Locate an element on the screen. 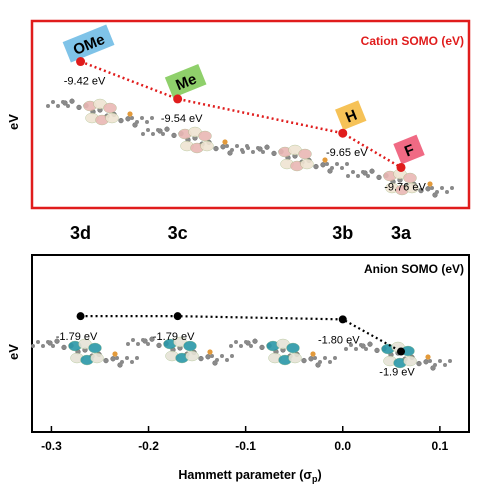 The image size is (477, 489). compound-label: 3c is located at coordinates (178, 233).